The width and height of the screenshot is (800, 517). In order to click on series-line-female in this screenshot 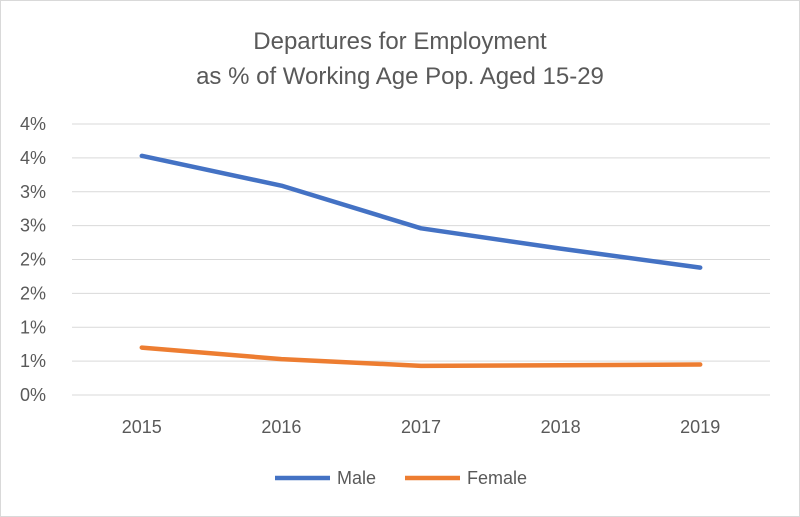, I will do `click(421, 357)`.